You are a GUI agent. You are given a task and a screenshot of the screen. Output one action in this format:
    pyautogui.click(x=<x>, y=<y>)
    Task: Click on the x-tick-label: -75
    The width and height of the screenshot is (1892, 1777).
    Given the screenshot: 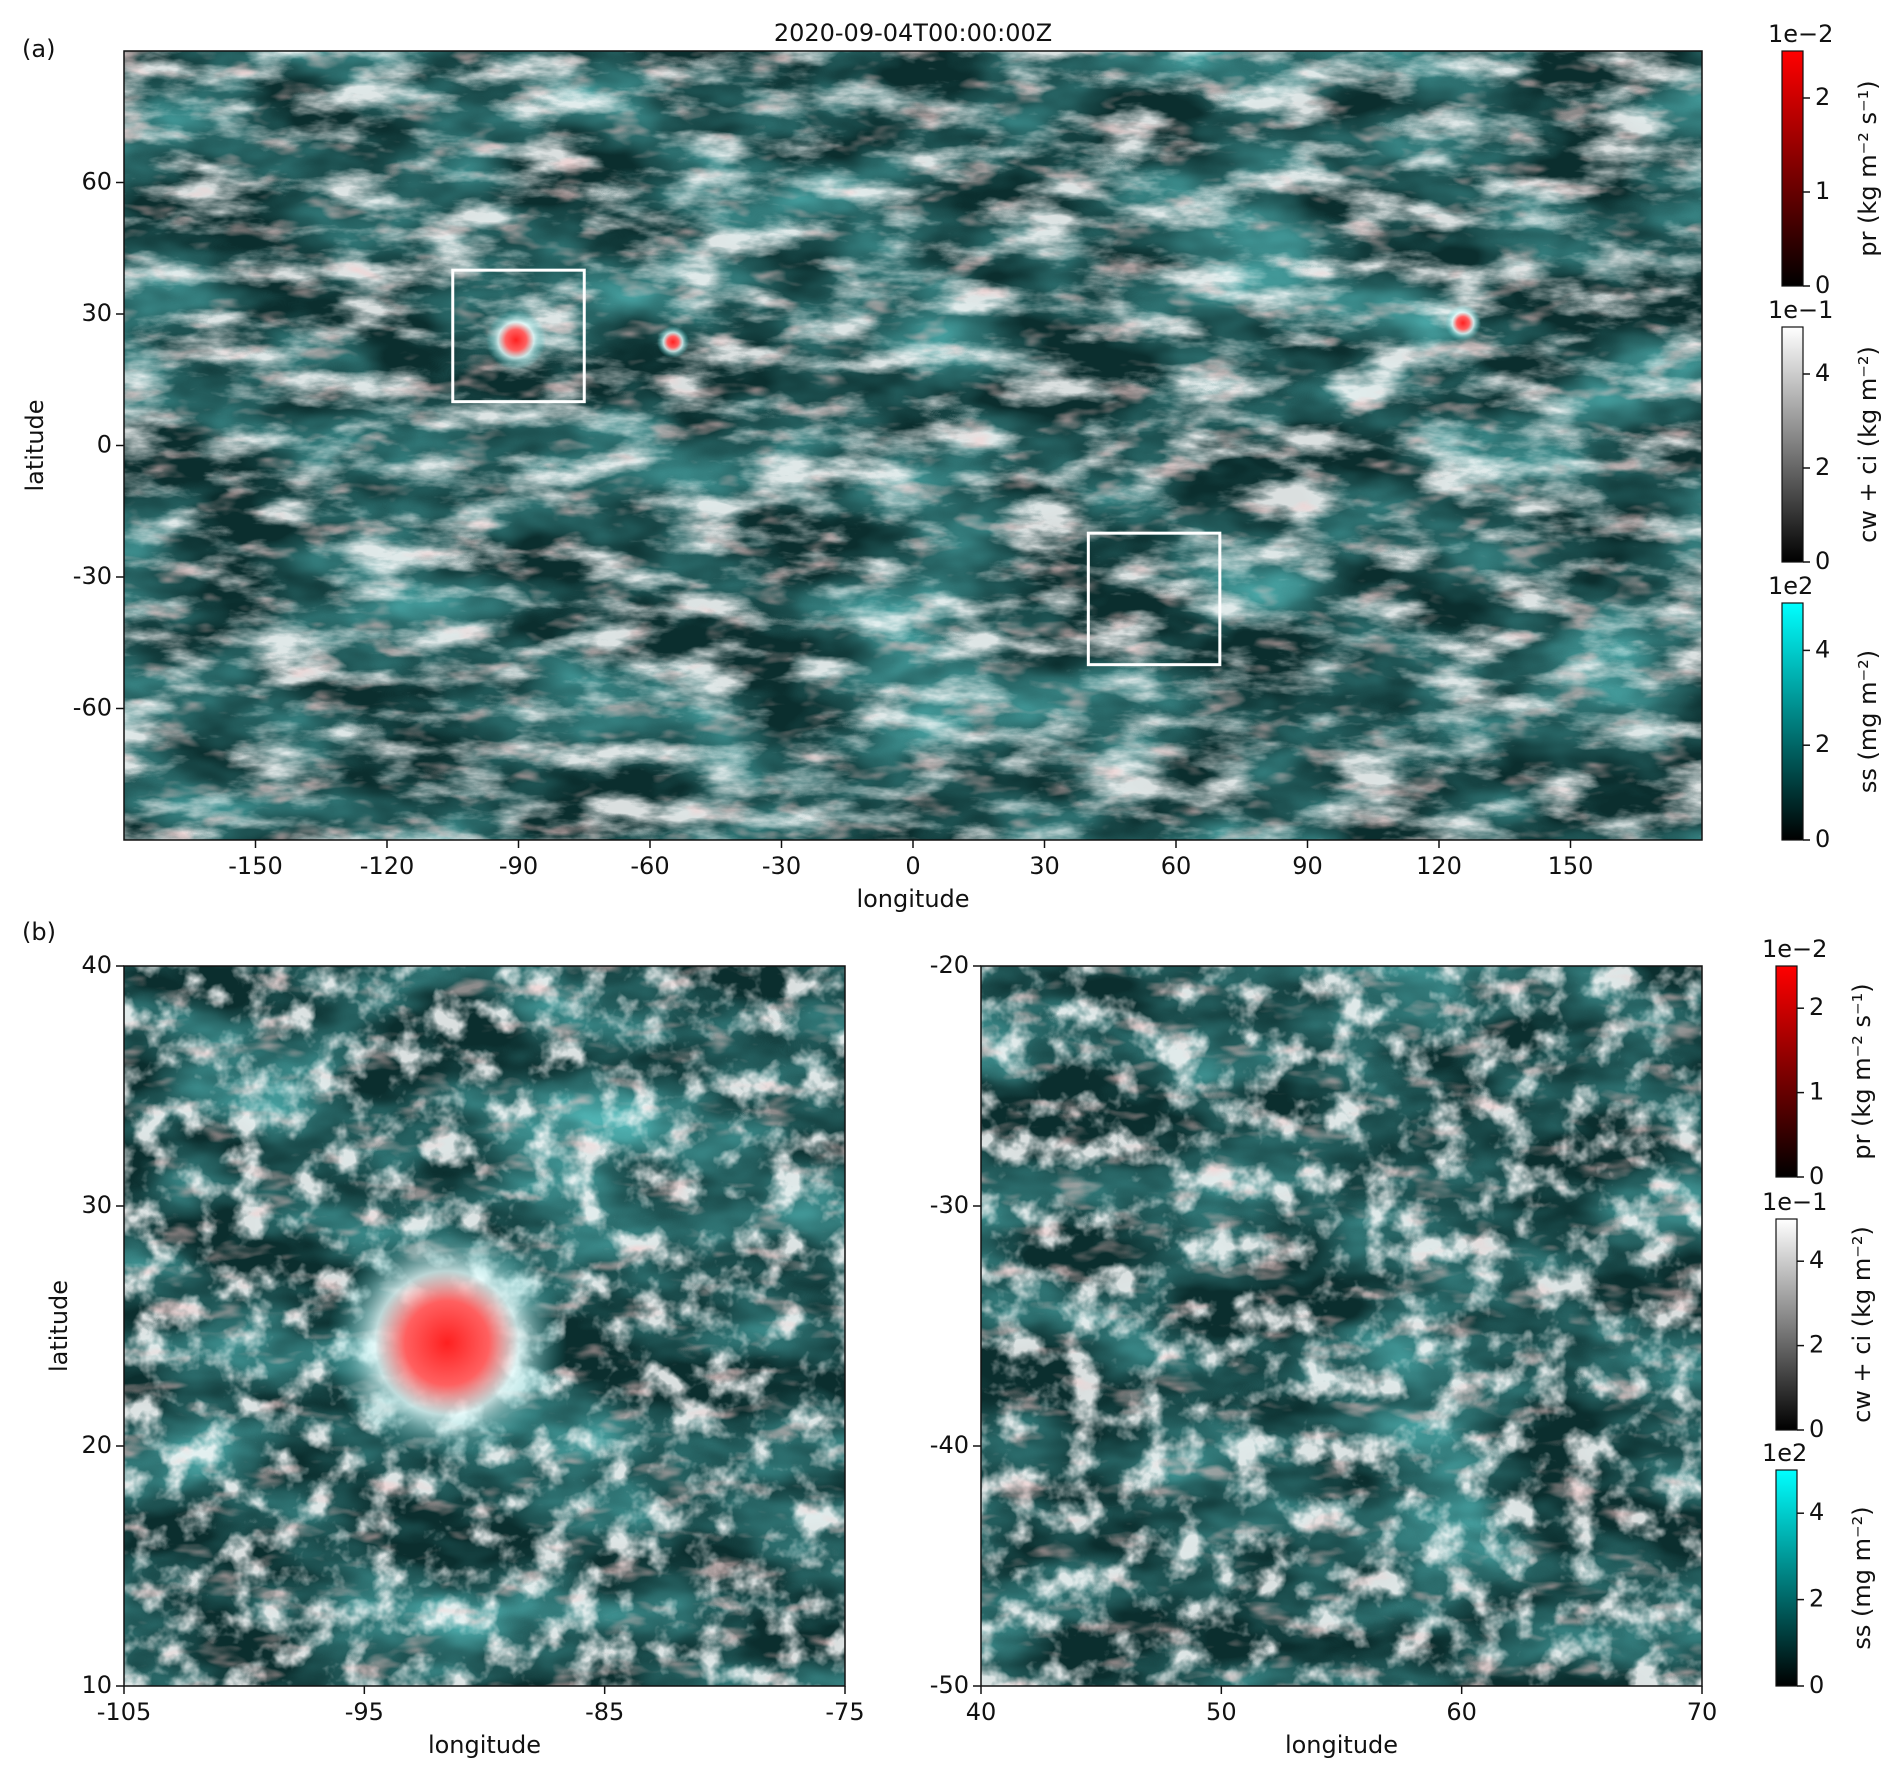 What is the action you would take?
    pyautogui.click(x=844, y=1712)
    